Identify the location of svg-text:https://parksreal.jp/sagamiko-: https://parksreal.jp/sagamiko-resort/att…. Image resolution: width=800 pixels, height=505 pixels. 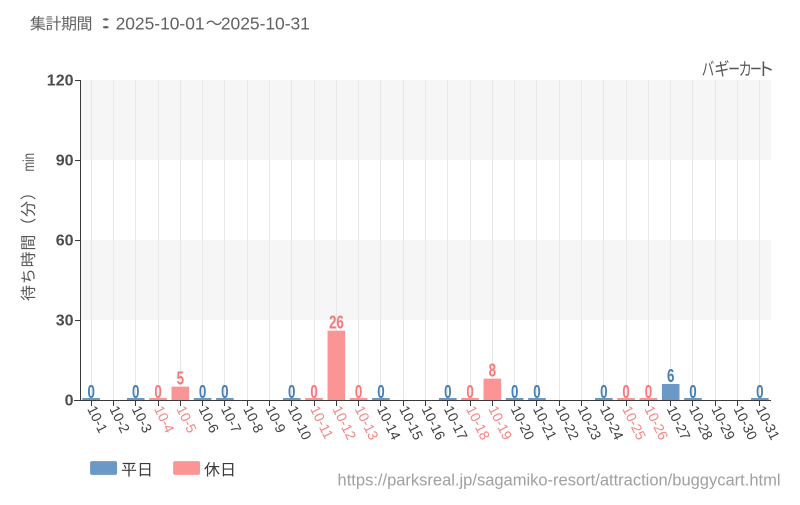
(559, 481).